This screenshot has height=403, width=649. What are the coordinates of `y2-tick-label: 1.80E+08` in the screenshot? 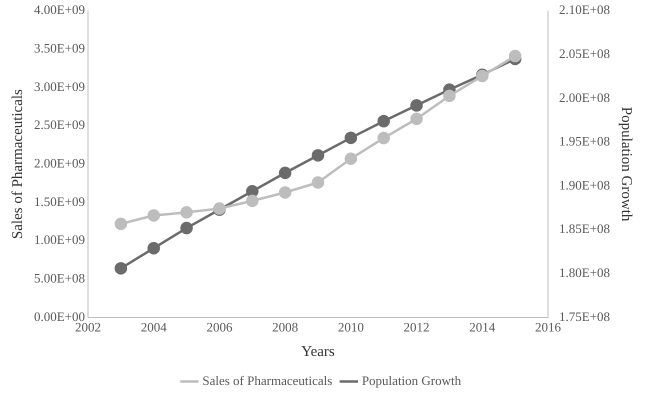 It's located at (584, 272).